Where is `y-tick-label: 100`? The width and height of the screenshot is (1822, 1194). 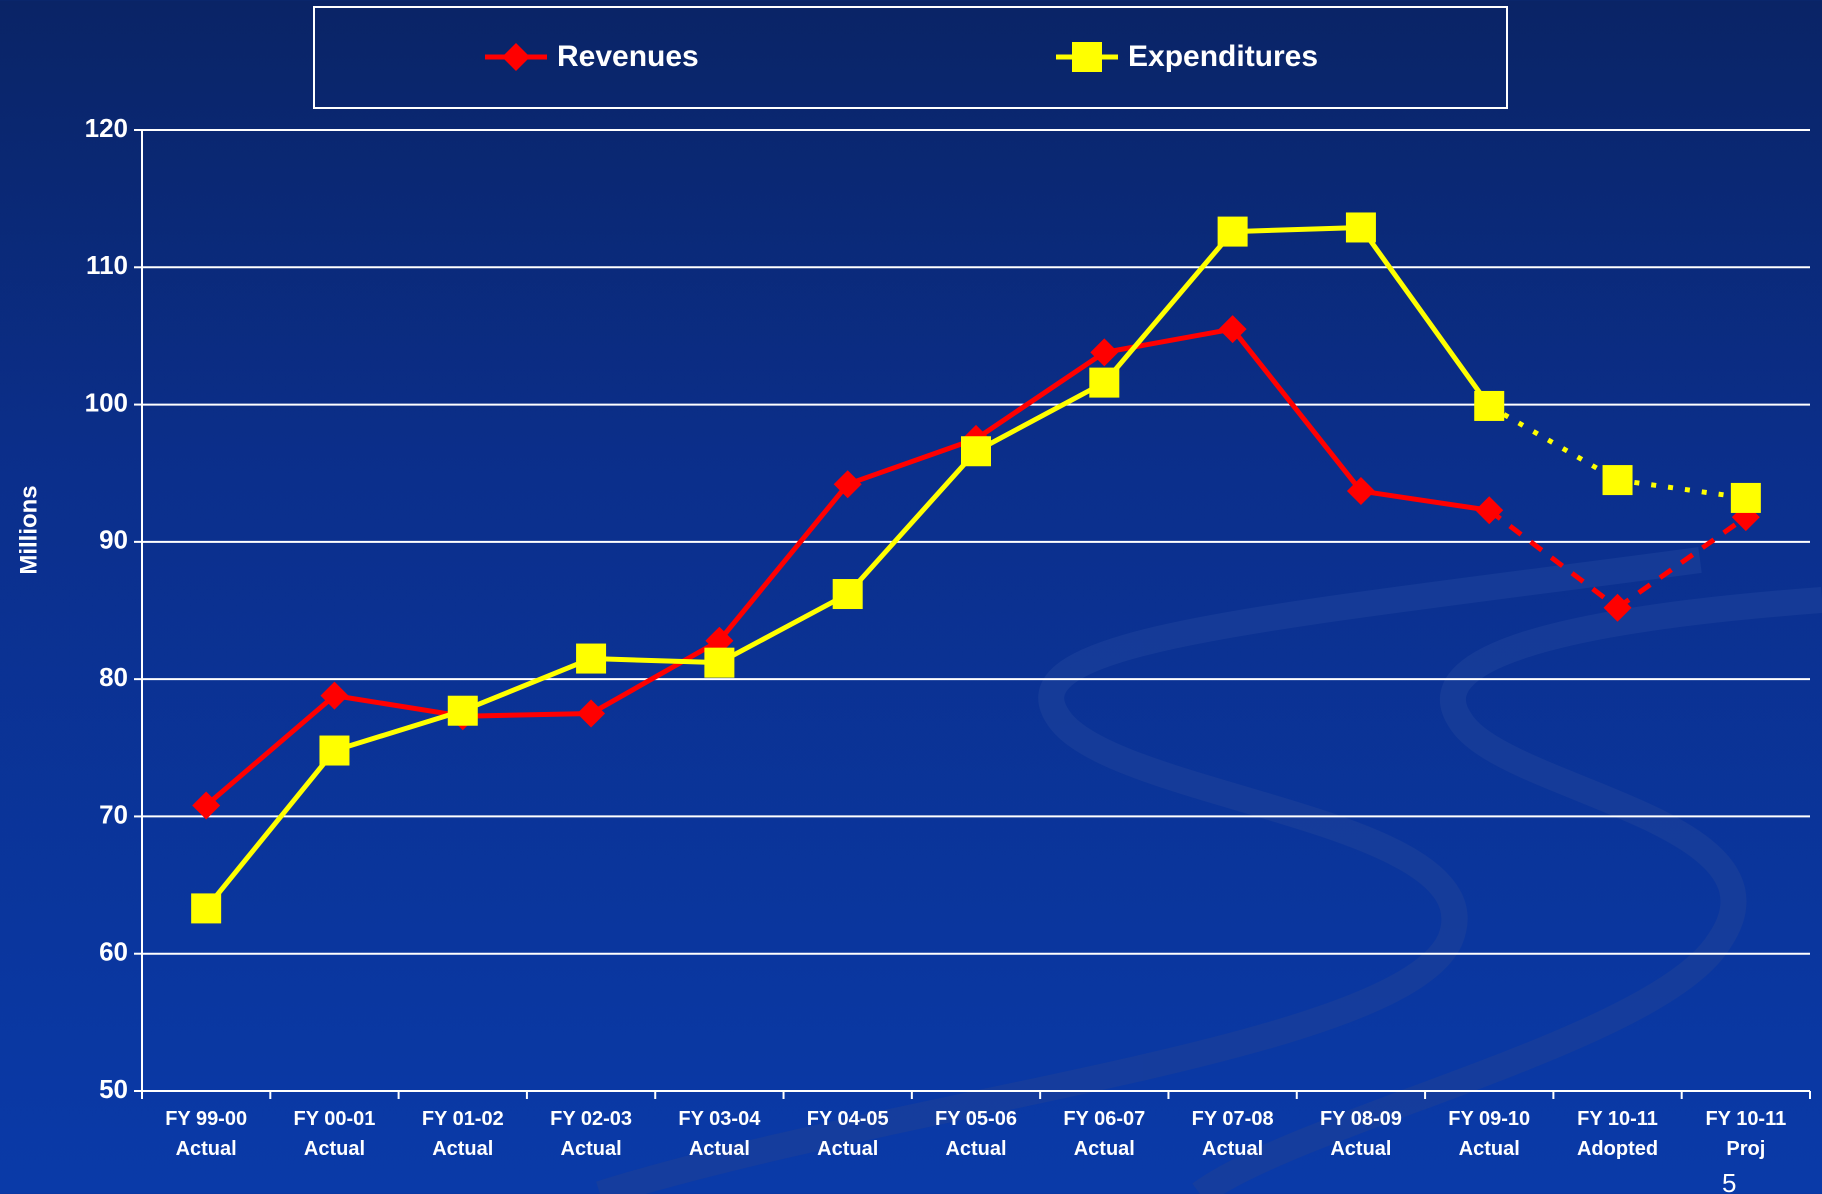 y-tick-label: 100 is located at coordinates (106, 402).